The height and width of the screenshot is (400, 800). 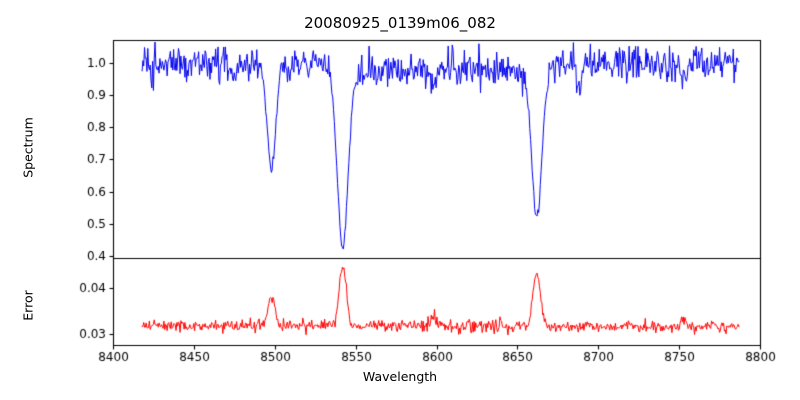 I want to click on spectrum-y-axis-label: Spectrum, so click(x=28, y=147).